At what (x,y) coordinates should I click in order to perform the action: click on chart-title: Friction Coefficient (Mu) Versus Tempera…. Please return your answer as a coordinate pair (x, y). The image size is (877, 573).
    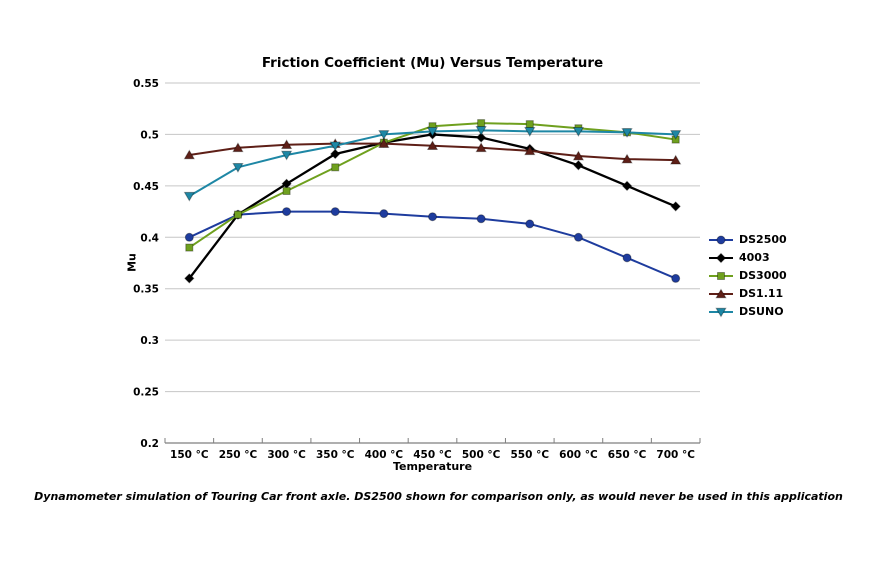
    Looking at the image, I should click on (432, 63).